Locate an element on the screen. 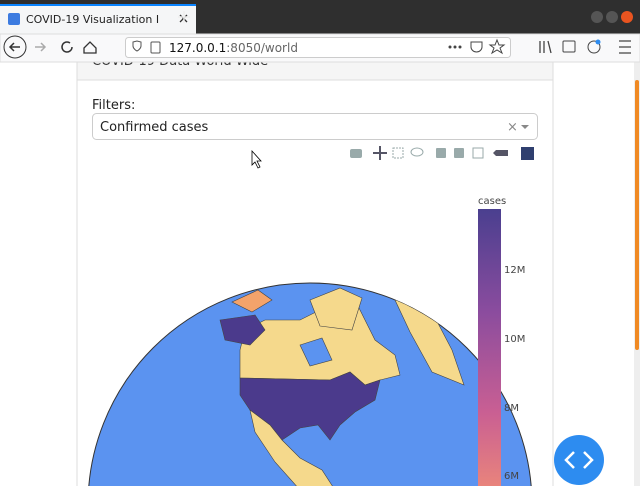 Image resolution: width=640 pixels, height=490 pixels. account-badge is located at coordinates (598, 42).